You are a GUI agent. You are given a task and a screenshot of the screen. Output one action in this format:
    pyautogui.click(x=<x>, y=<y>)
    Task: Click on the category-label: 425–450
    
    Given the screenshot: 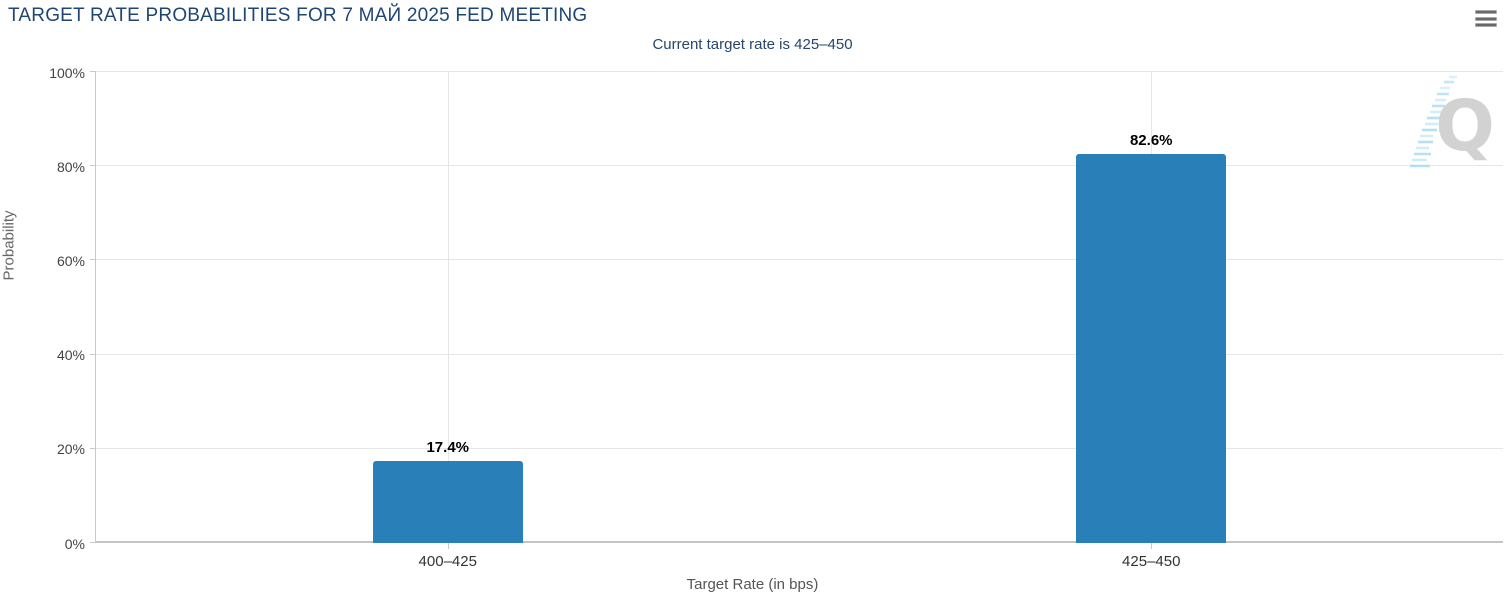 What is the action you would take?
    pyautogui.click(x=1151, y=561)
    